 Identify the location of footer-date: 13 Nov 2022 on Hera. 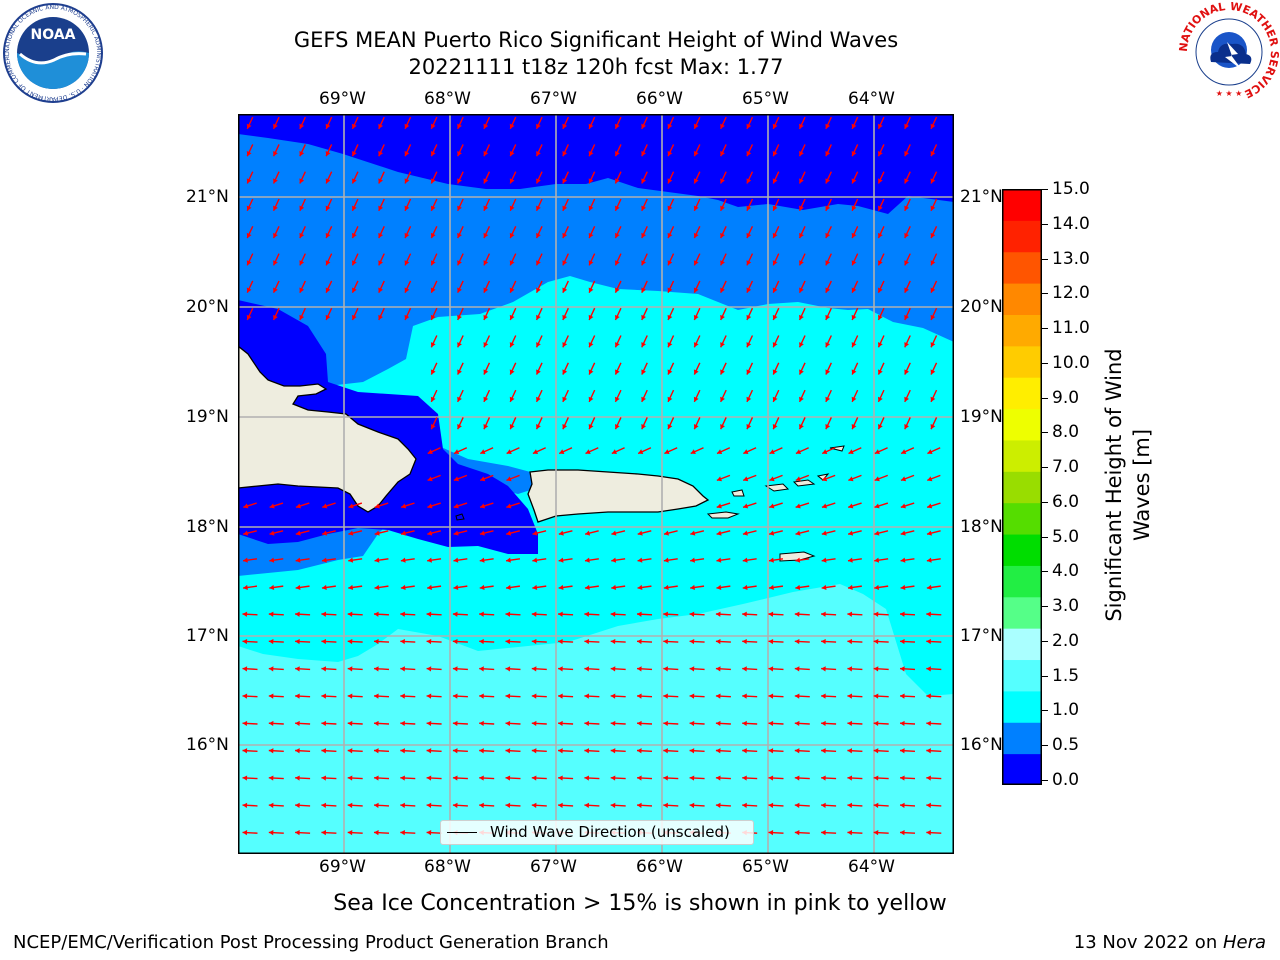
(1169, 942).